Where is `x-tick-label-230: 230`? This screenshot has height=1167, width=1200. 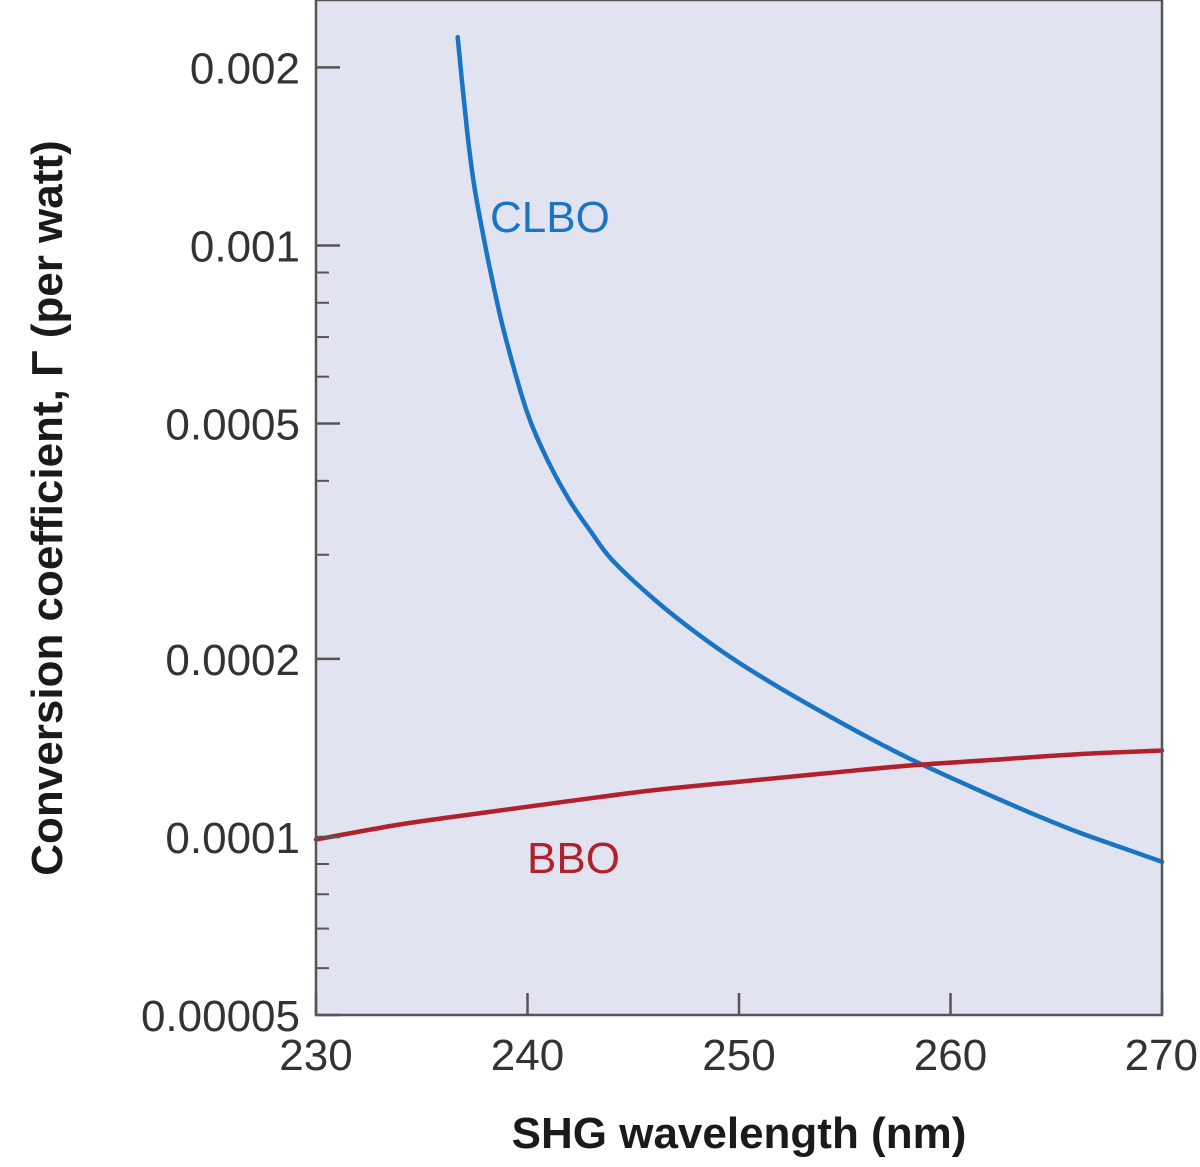
x-tick-label-230: 230 is located at coordinates (315, 1055).